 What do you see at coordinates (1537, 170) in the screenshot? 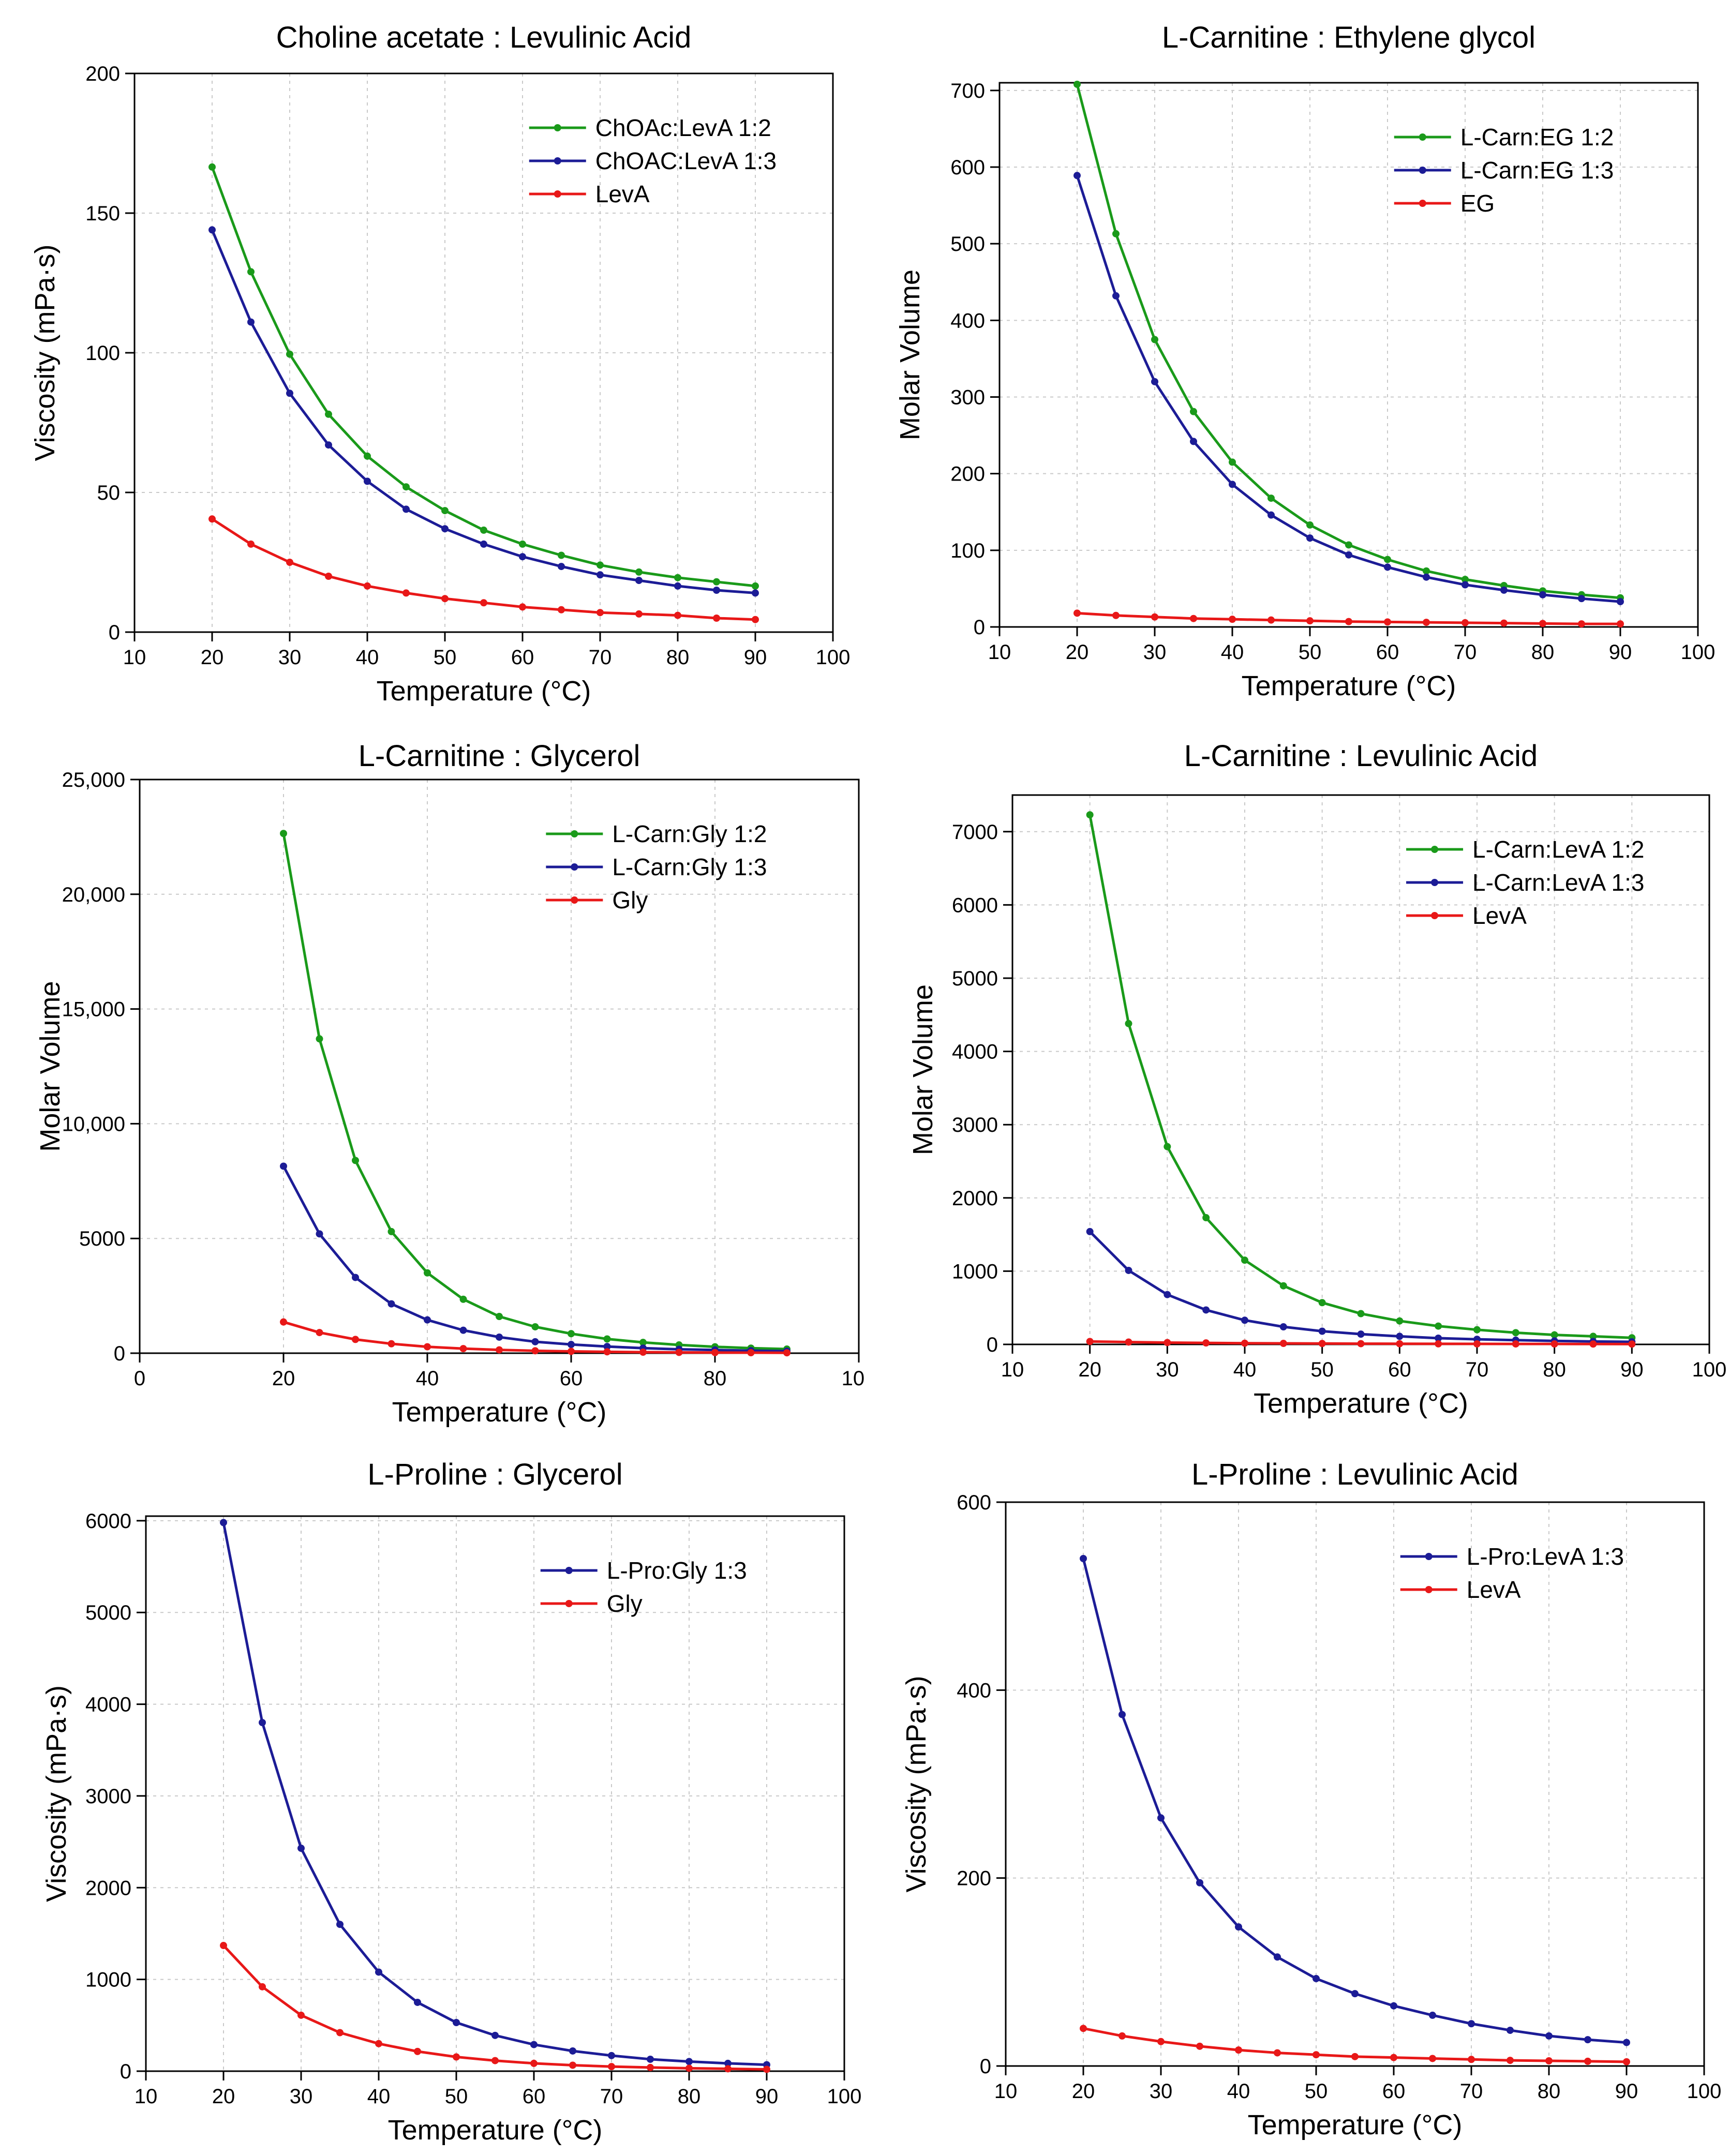
I see `legend-label: L-Carn:EG 1:3` at bounding box center [1537, 170].